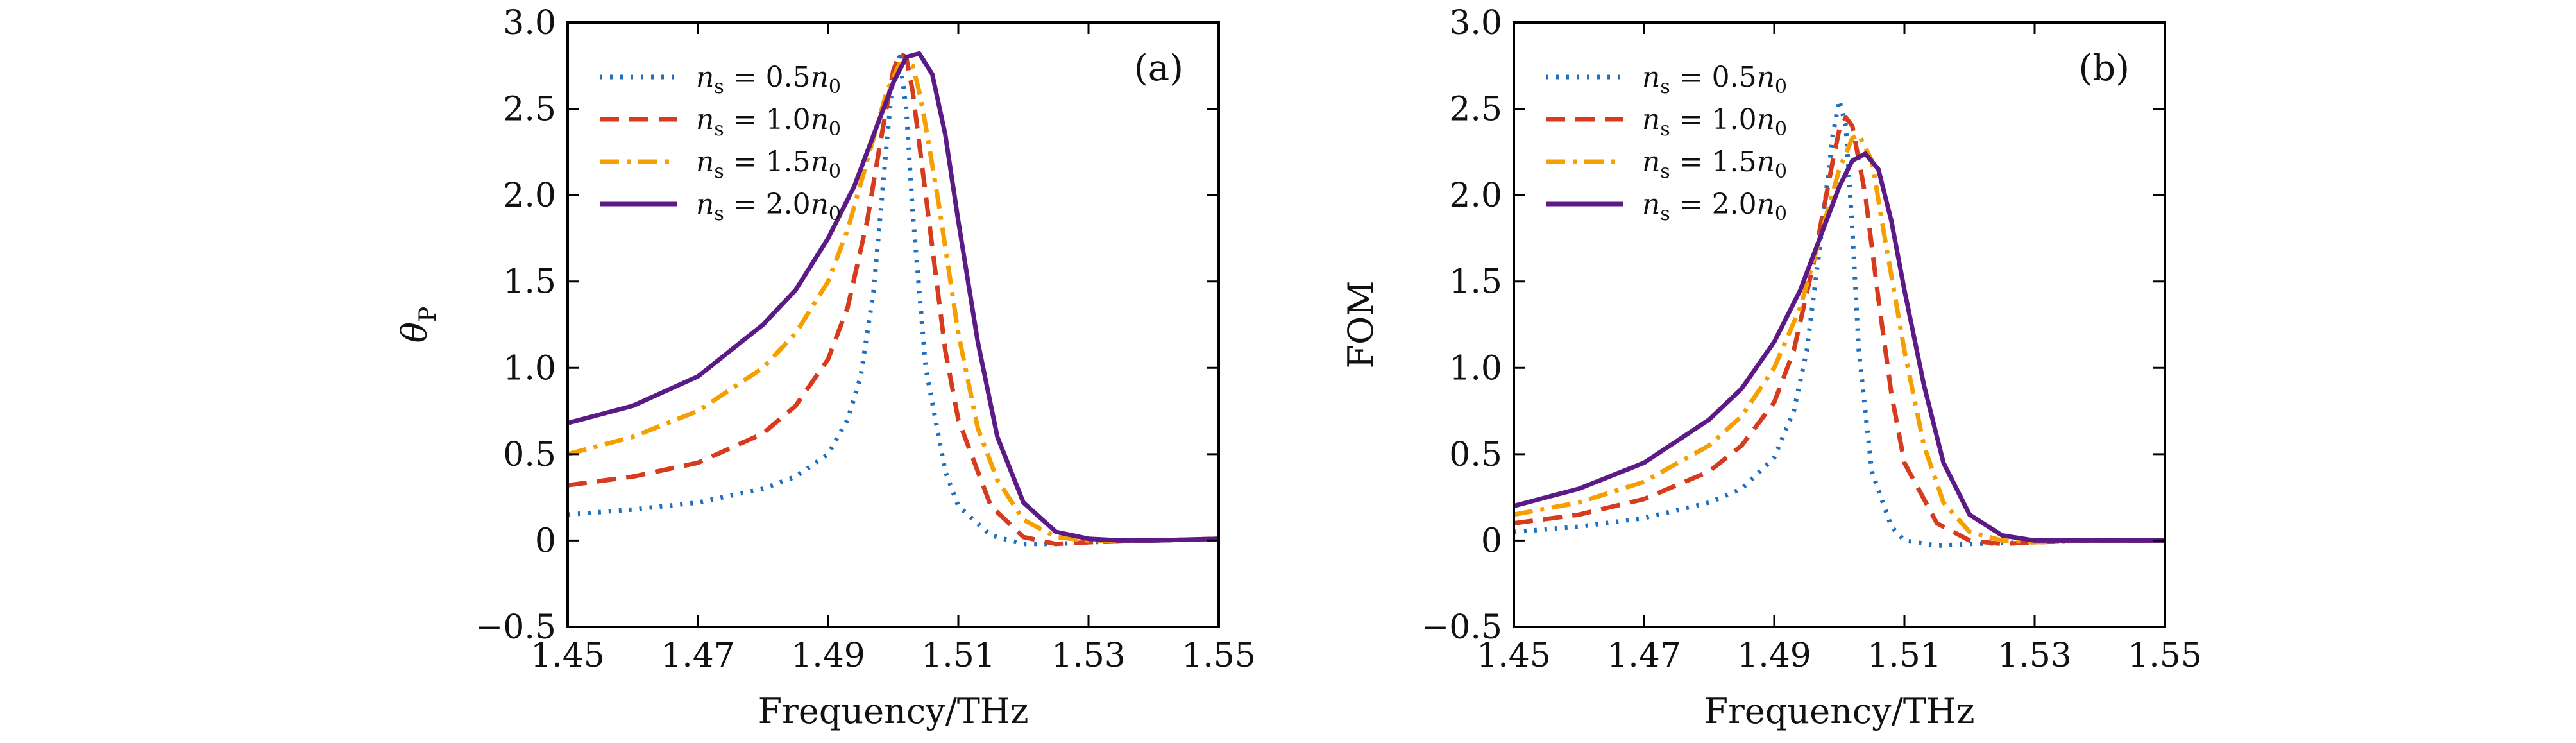  I want to click on y-axis-label: FOM, so click(1361, 324).